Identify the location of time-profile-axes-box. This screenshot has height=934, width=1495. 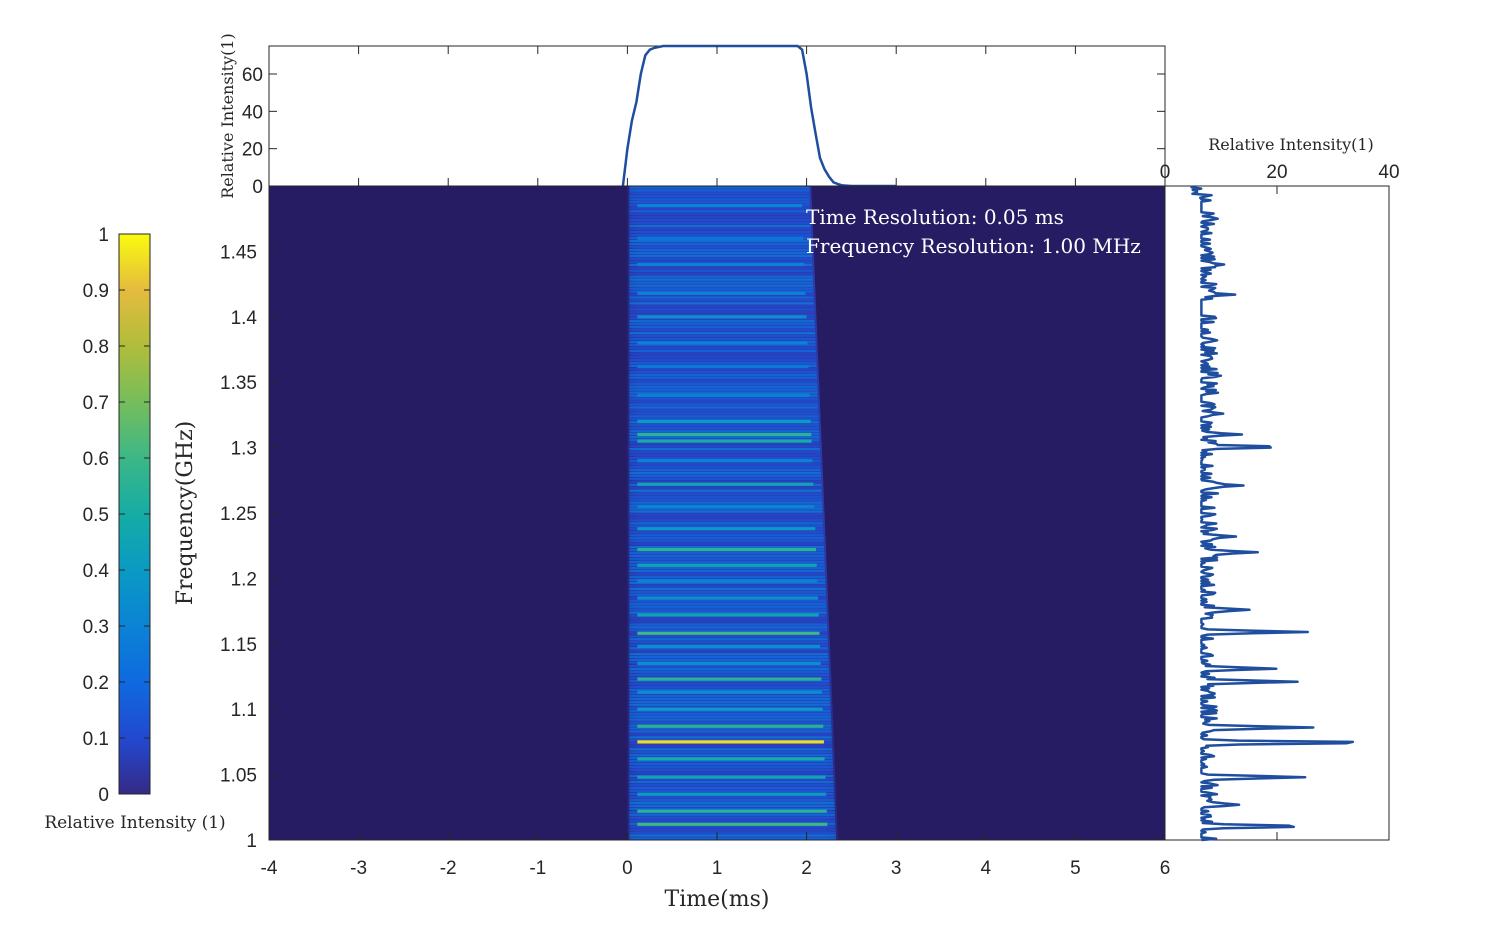
(717, 116).